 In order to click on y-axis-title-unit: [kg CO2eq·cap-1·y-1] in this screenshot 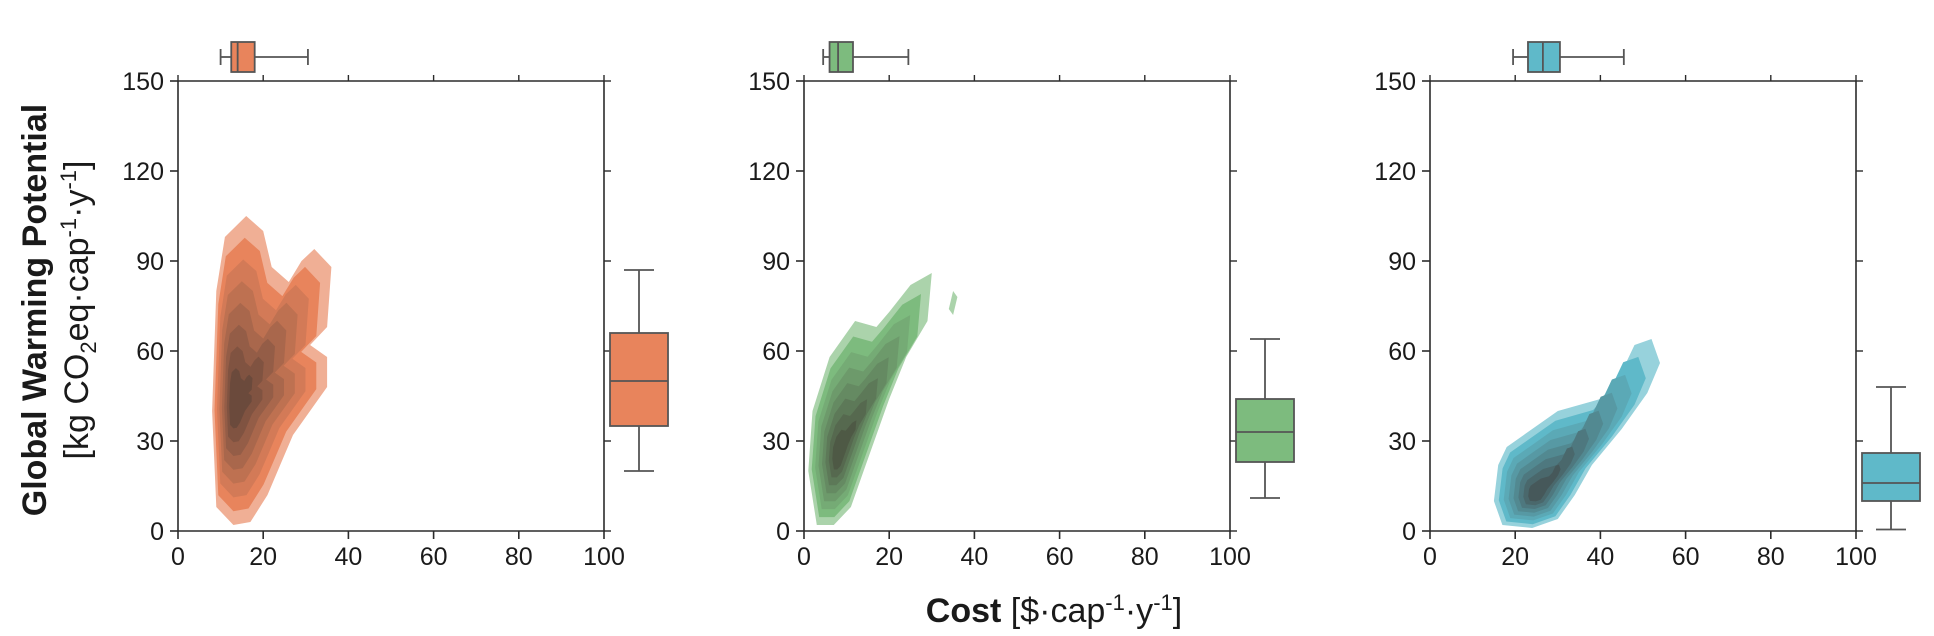, I will do `click(78, 310)`.